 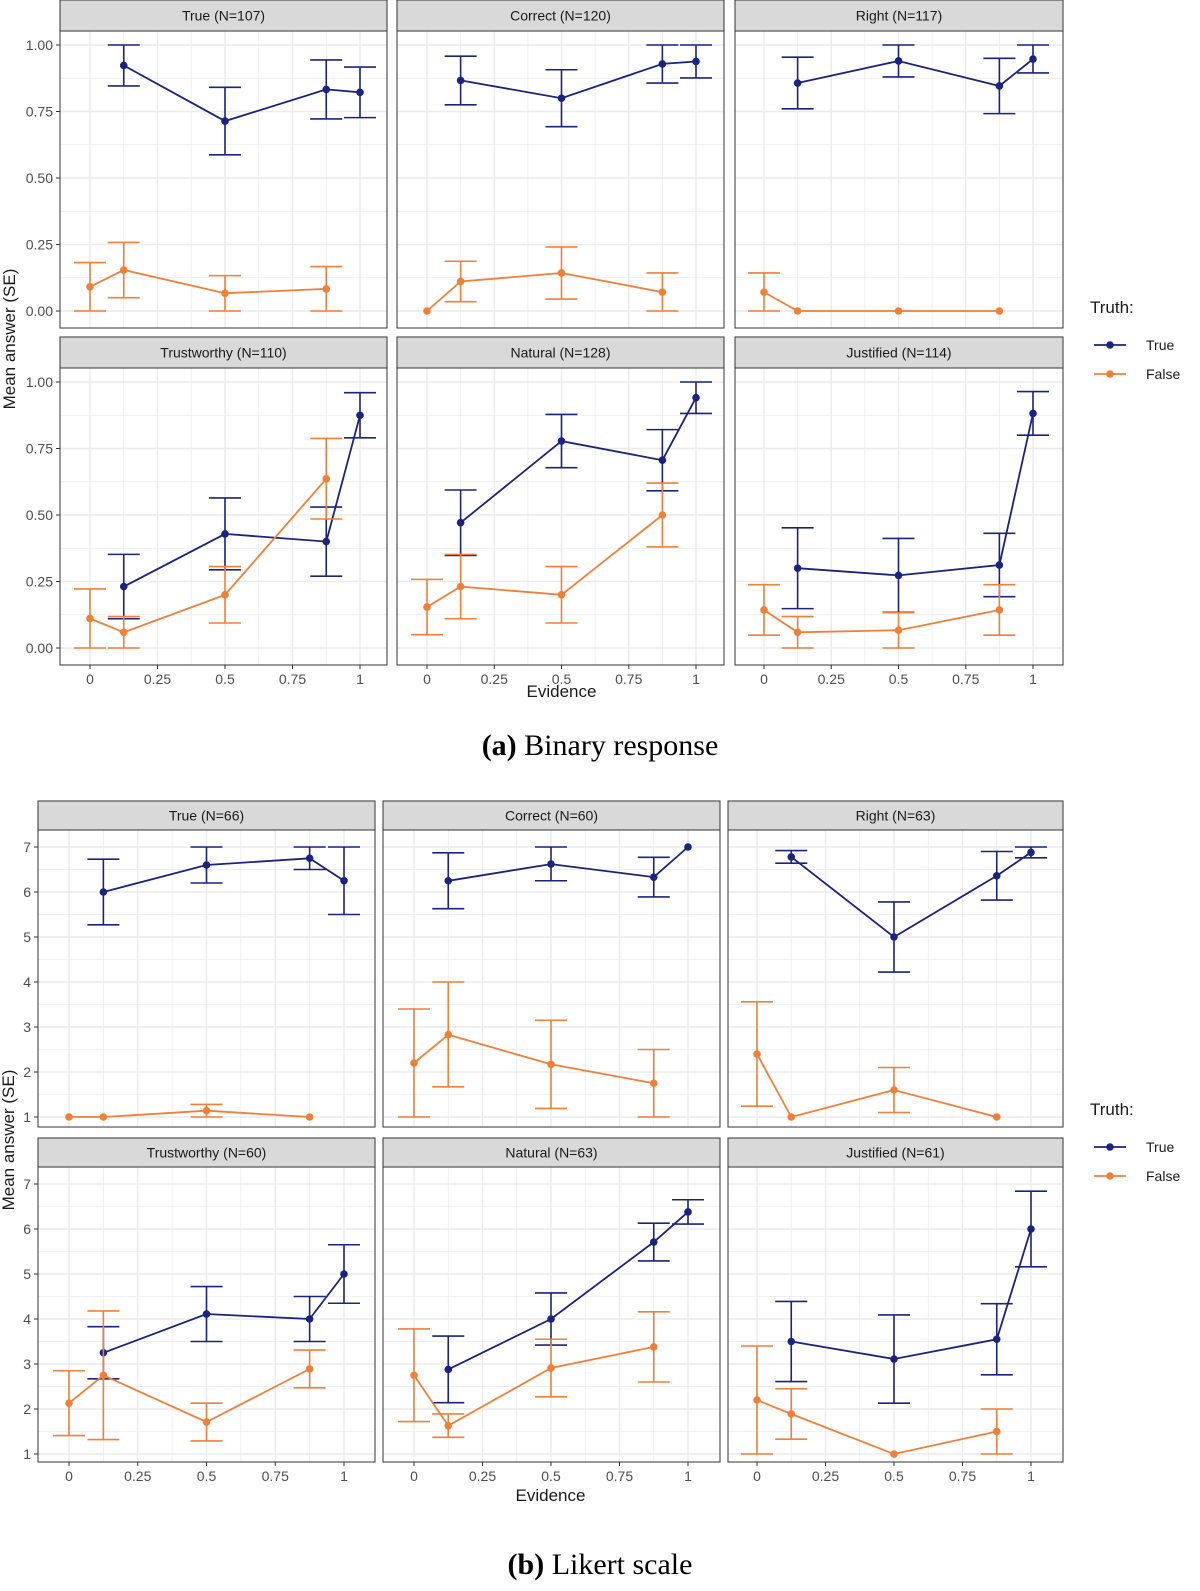 I want to click on legend-label: False, so click(x=1163, y=1176).